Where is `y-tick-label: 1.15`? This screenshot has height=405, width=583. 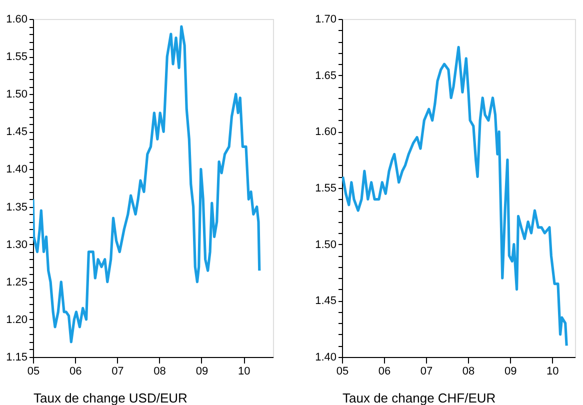 y-tick-label: 1.15 is located at coordinates (17, 358).